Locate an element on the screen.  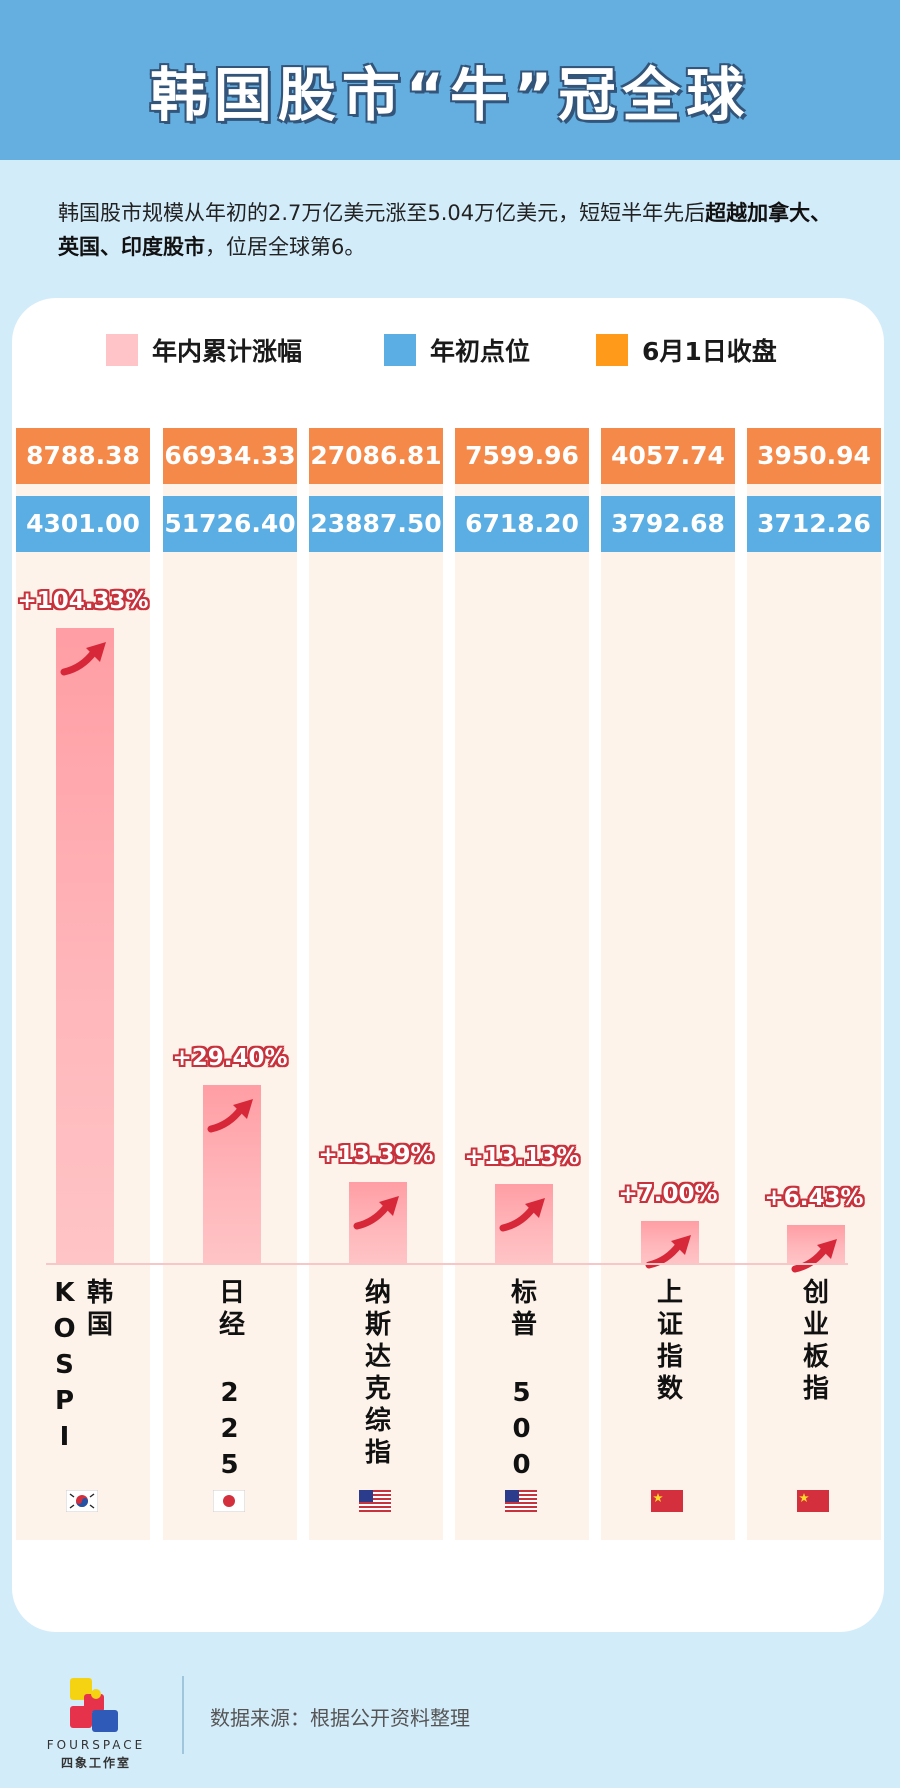
legend: 年内累计涨幅 年初点位 6月1日收盘 is located at coordinates (450, 350).